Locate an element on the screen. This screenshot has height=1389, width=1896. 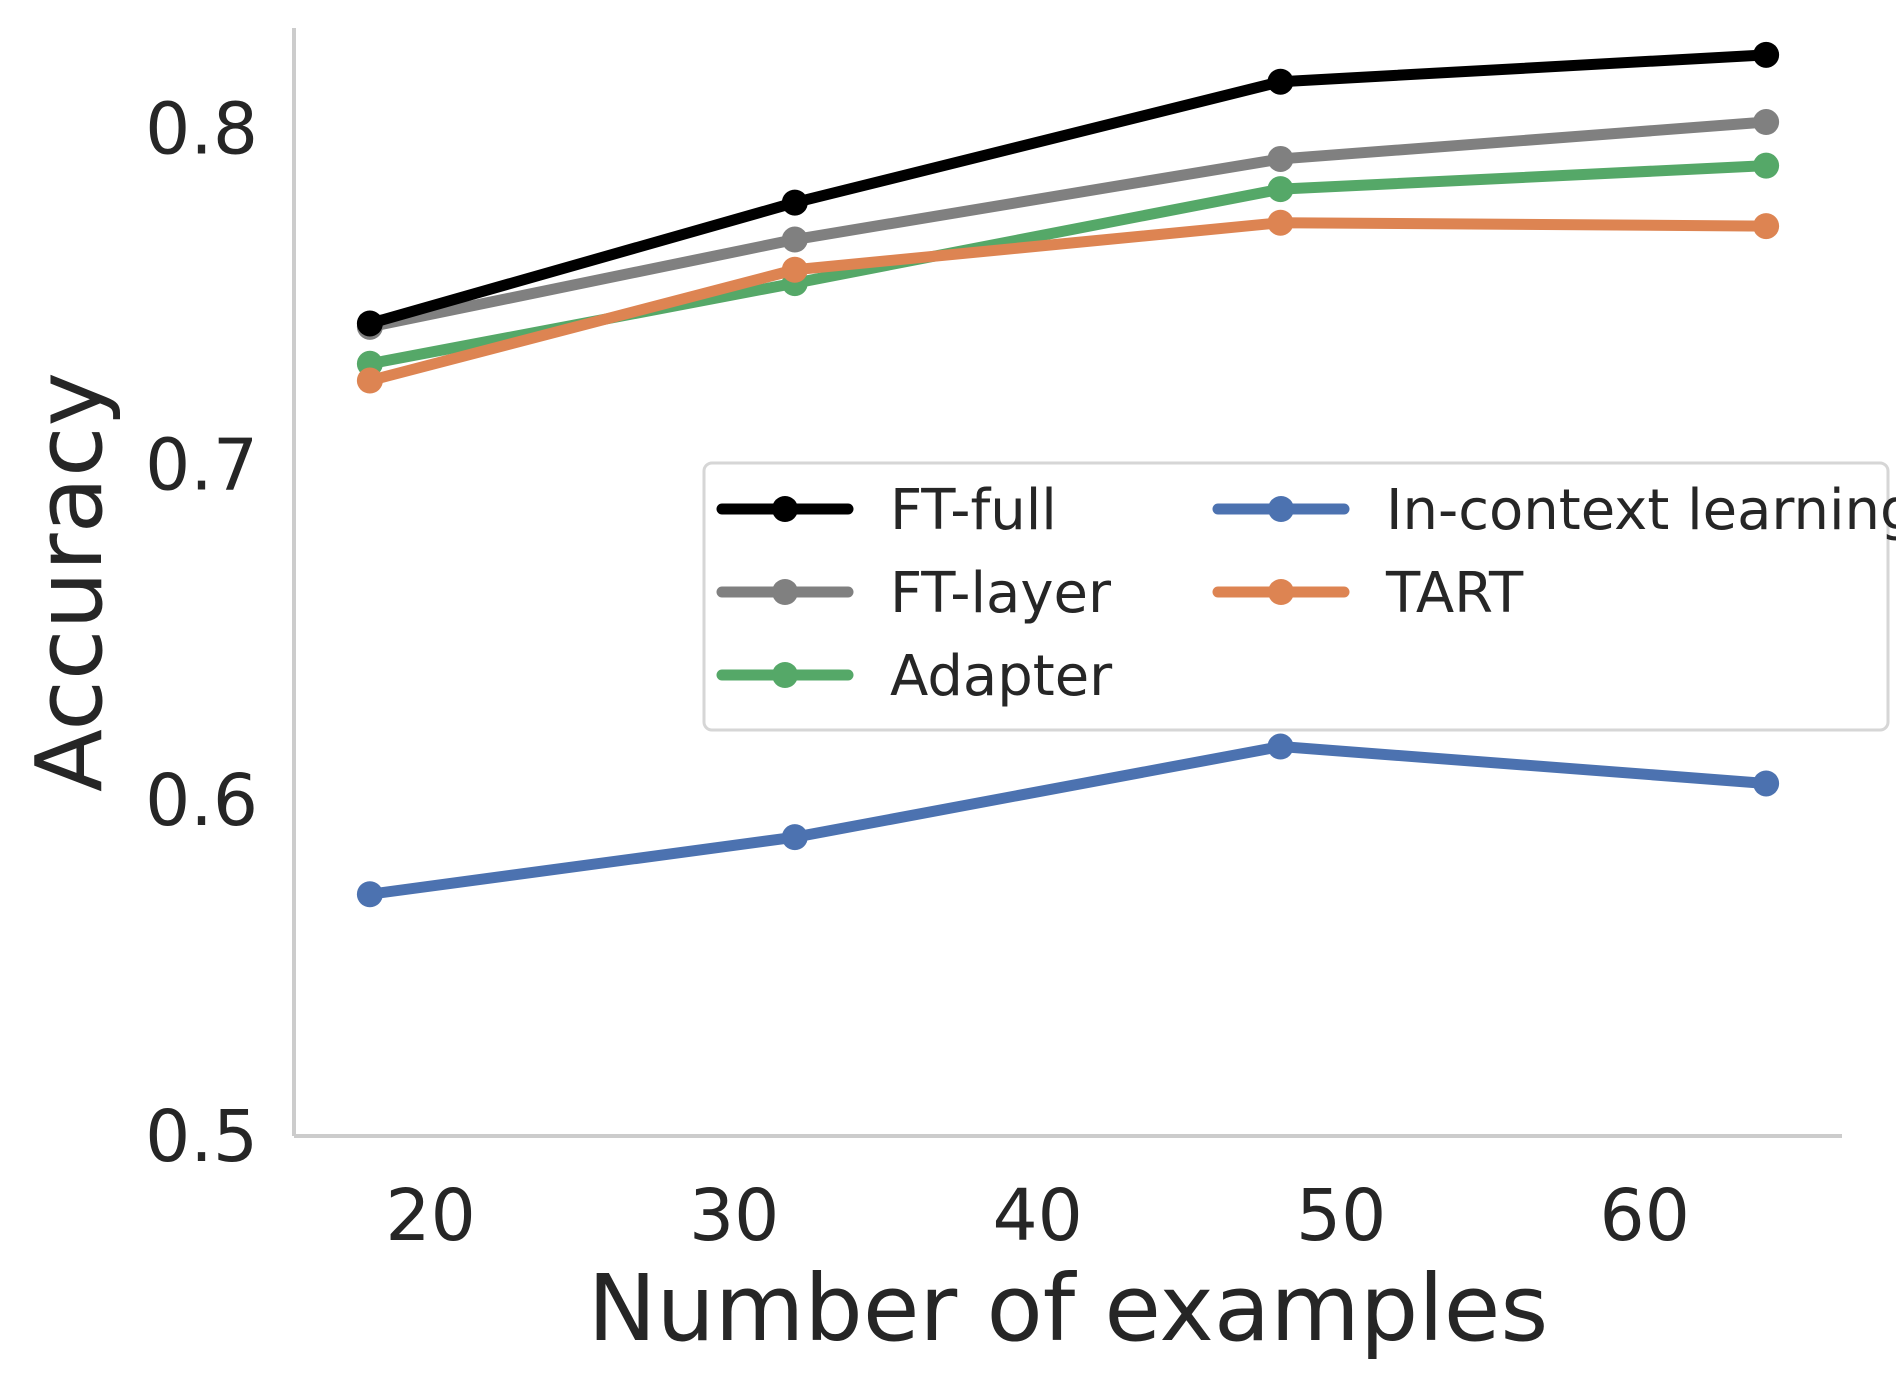
legend-label: In-context learning is located at coordinates (1641, 510).